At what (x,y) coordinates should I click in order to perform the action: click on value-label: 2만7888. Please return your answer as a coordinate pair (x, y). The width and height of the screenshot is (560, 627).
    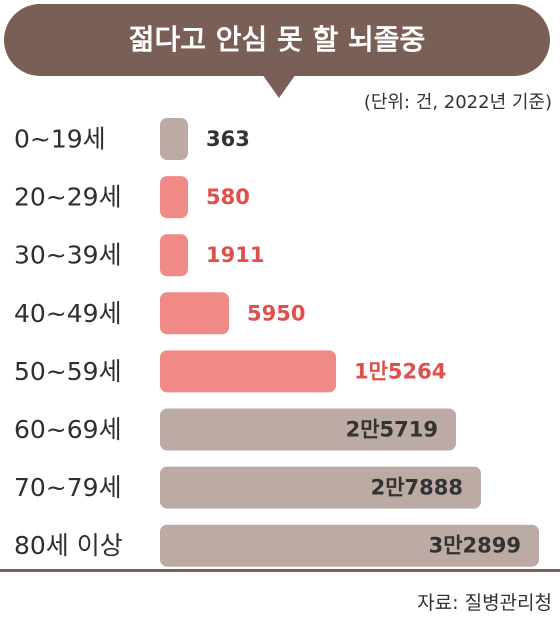
    Looking at the image, I should click on (417, 488).